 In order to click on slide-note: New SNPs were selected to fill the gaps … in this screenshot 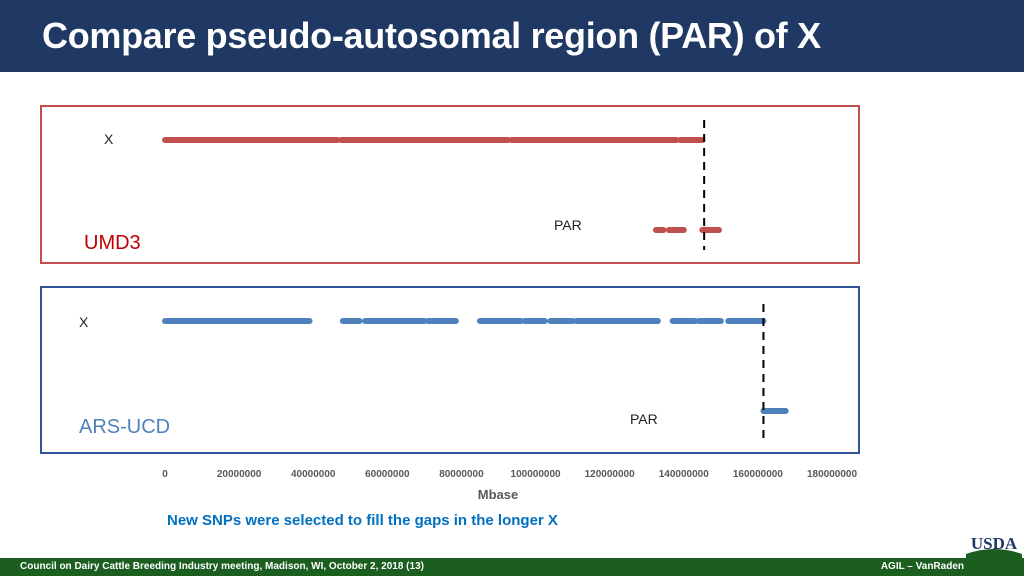, I will do `click(362, 520)`.